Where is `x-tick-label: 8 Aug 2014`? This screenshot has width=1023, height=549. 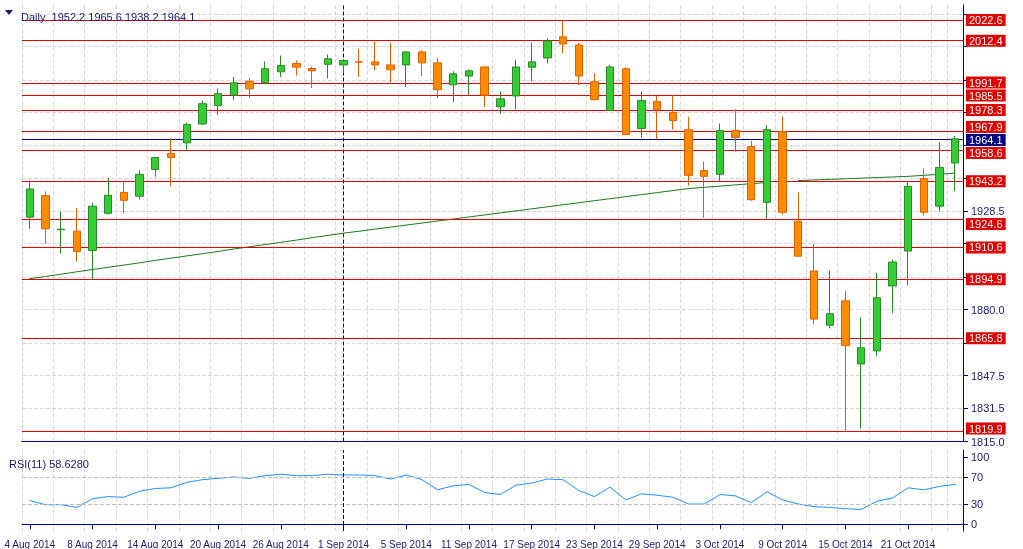 x-tick-label: 8 Aug 2014 is located at coordinates (93, 543).